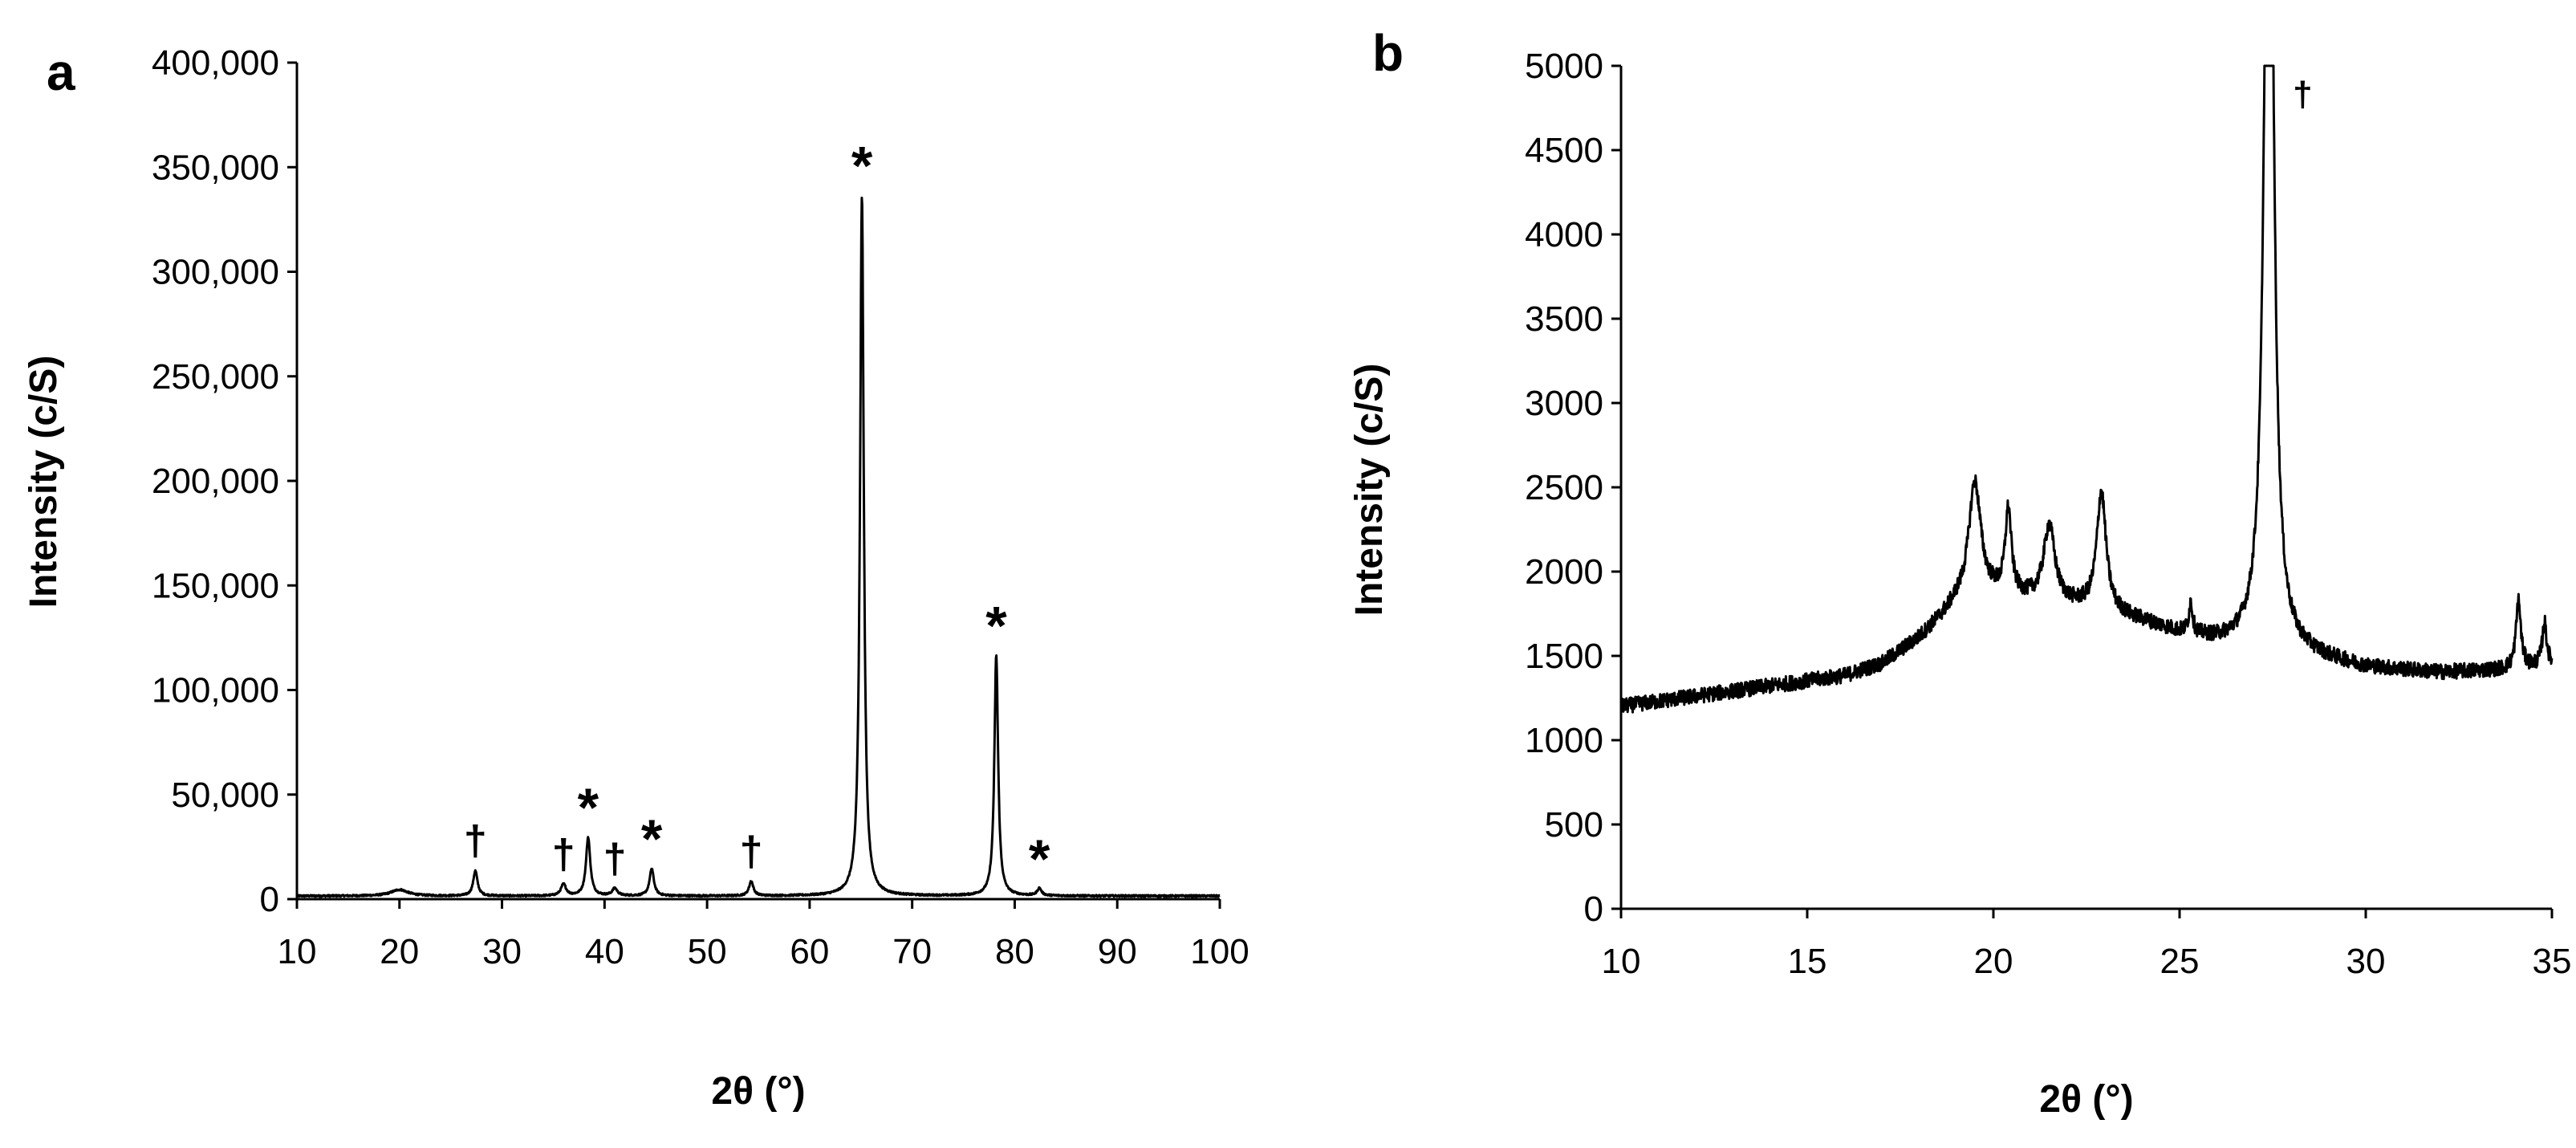 This screenshot has height=1148, width=2576. What do you see at coordinates (763, 935) in the screenshot?
I see `panel-a-x-ticks: 10 20 30 40 50 60 70 80 90 100` at bounding box center [763, 935].